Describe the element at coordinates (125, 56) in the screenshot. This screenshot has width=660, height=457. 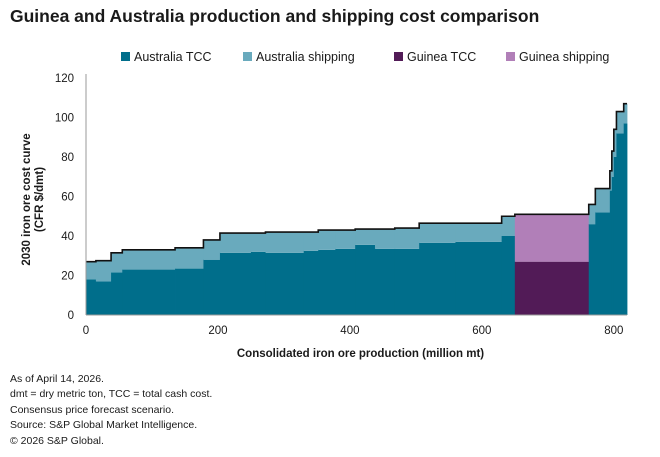
I see `legend-swatch-australia-tcc` at that location.